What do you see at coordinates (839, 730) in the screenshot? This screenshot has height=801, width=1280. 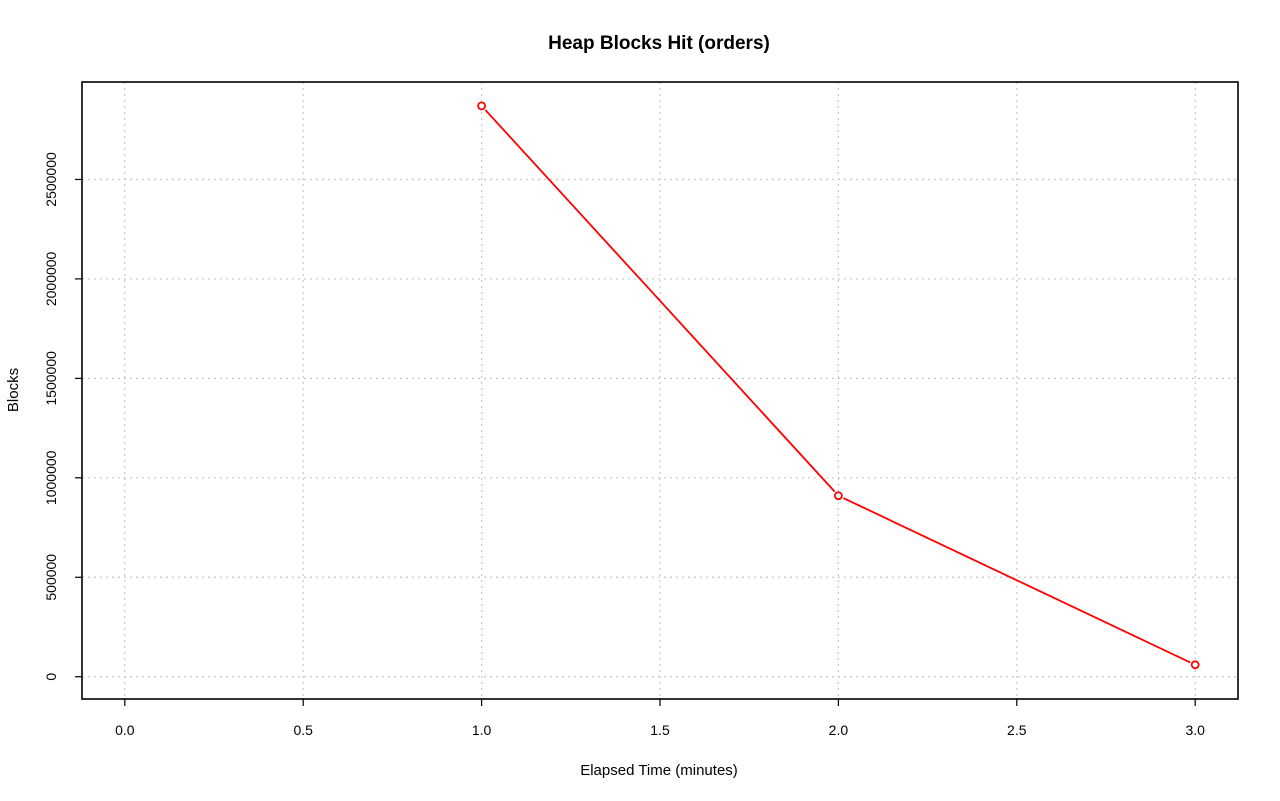 I see `x-tick-label: 2.0` at bounding box center [839, 730].